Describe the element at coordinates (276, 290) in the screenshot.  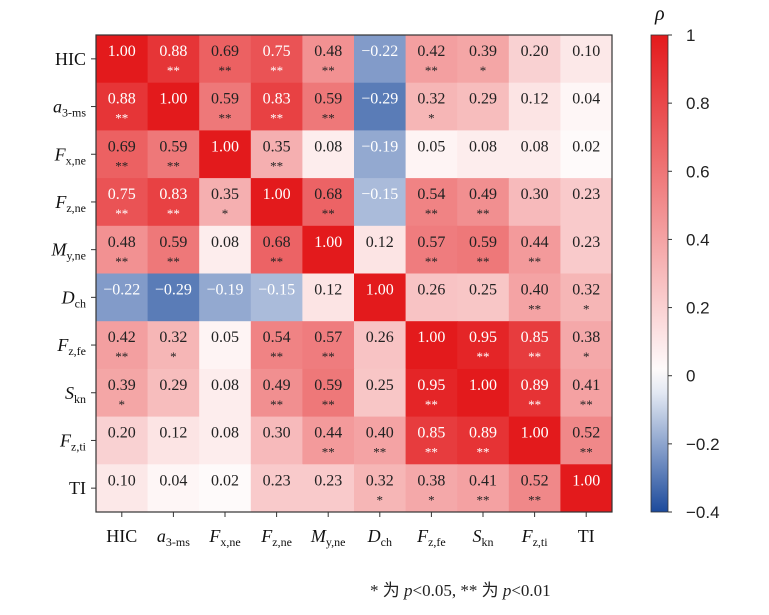
I see `cell-value: −0.15` at that location.